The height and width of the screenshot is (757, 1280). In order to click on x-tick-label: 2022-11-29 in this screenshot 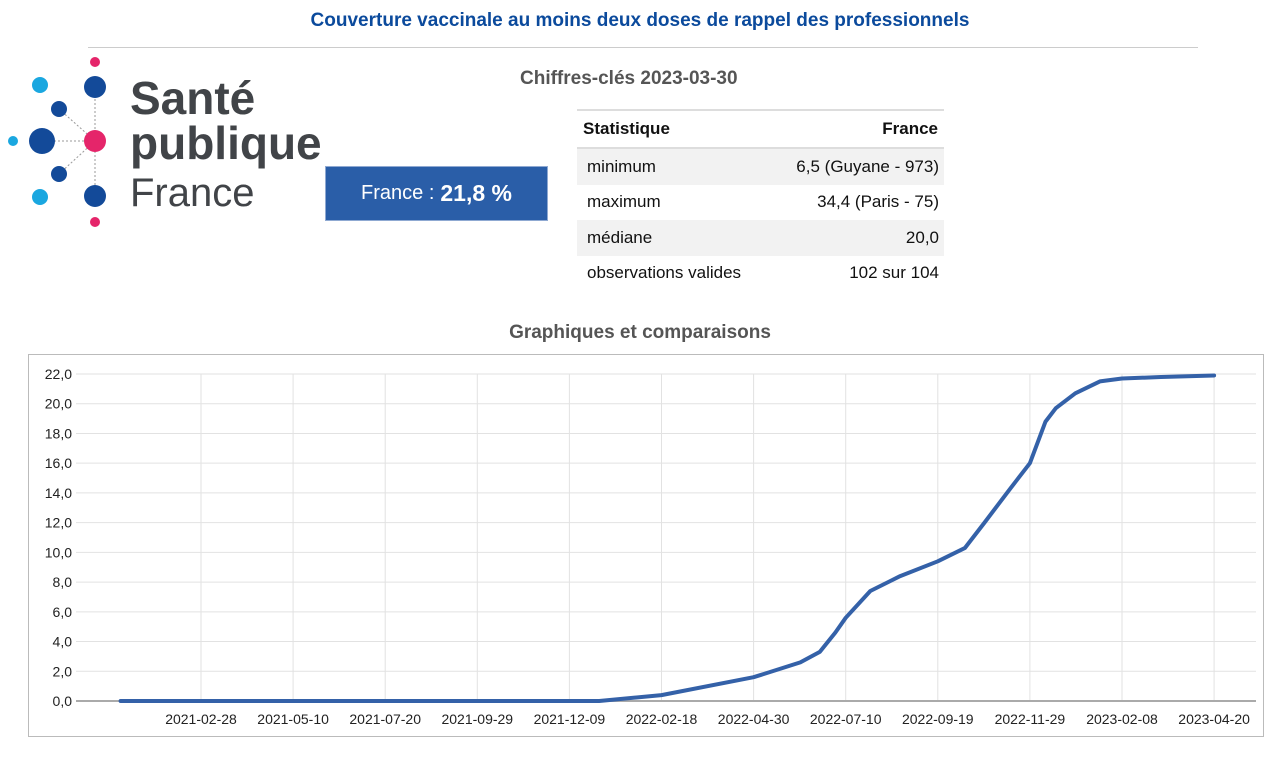, I will do `click(1030, 719)`.